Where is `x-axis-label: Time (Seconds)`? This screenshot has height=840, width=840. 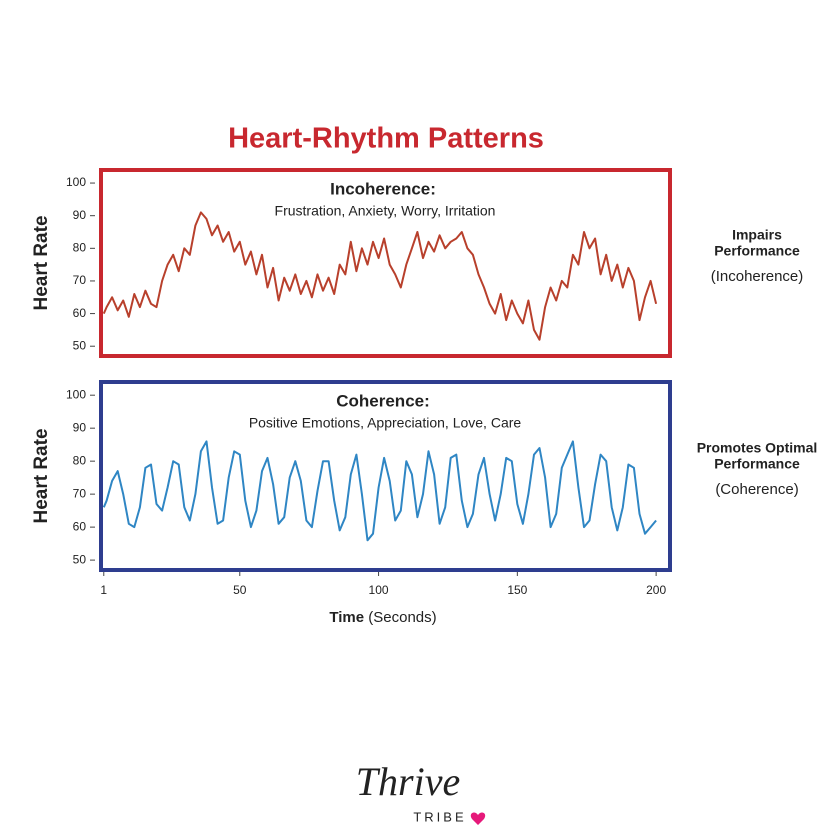 x-axis-label: Time (Seconds) is located at coordinates (382, 617).